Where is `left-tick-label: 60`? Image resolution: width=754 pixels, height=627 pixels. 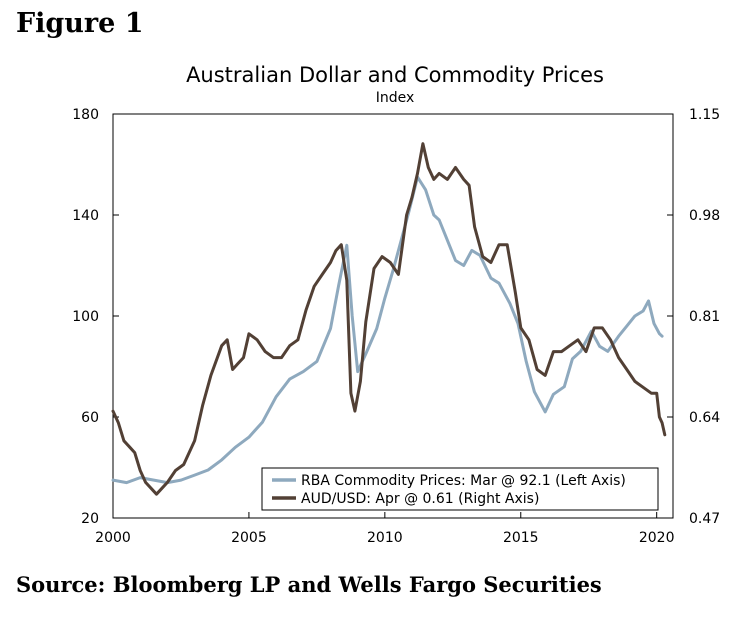
left-tick-label: 60 is located at coordinates (90, 418).